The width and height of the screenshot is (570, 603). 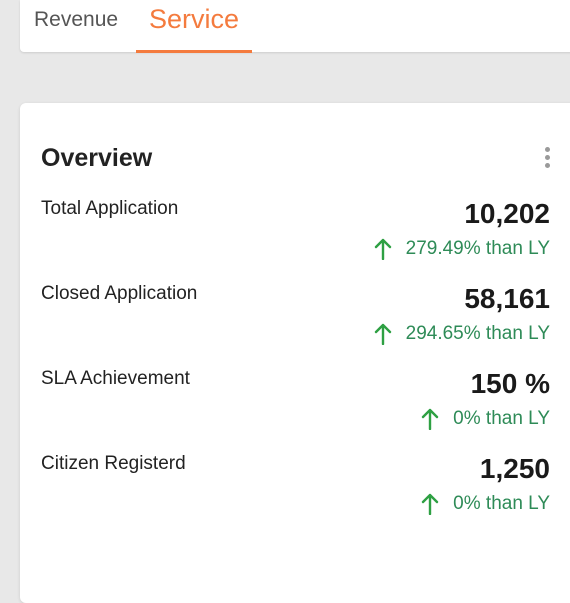 What do you see at coordinates (477, 333) in the screenshot?
I see `metric-change-text: 294.65% than LY` at bounding box center [477, 333].